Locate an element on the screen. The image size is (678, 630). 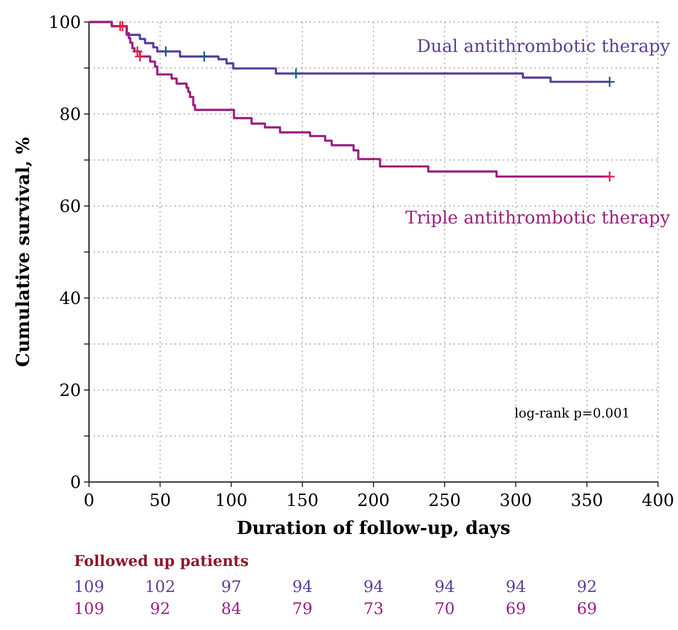
x-tick-label: 0 is located at coordinates (89, 501).